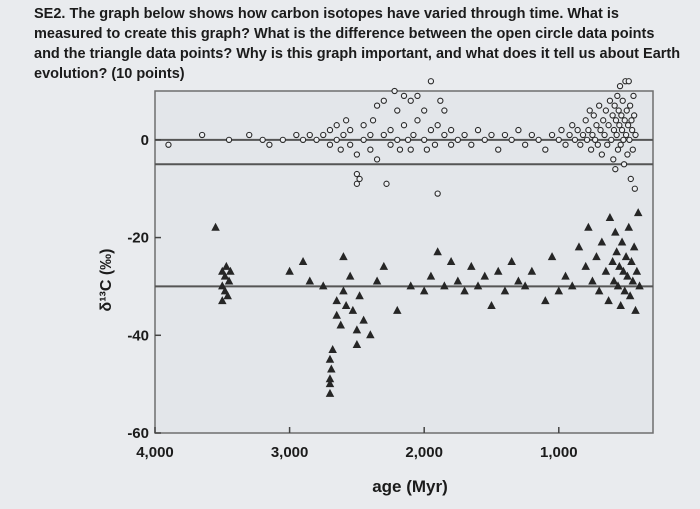 Image resolution: width=700 pixels, height=509 pixels. What do you see at coordinates (410, 486) in the screenshot?
I see `x-axis-title: age (Myr)` at bounding box center [410, 486].